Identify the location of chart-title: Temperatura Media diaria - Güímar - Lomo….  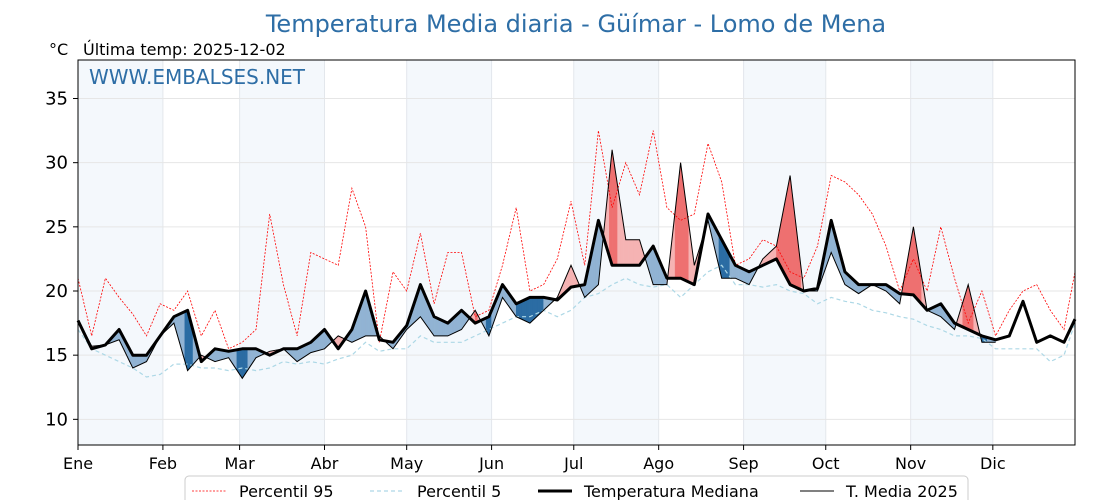
(575, 24).